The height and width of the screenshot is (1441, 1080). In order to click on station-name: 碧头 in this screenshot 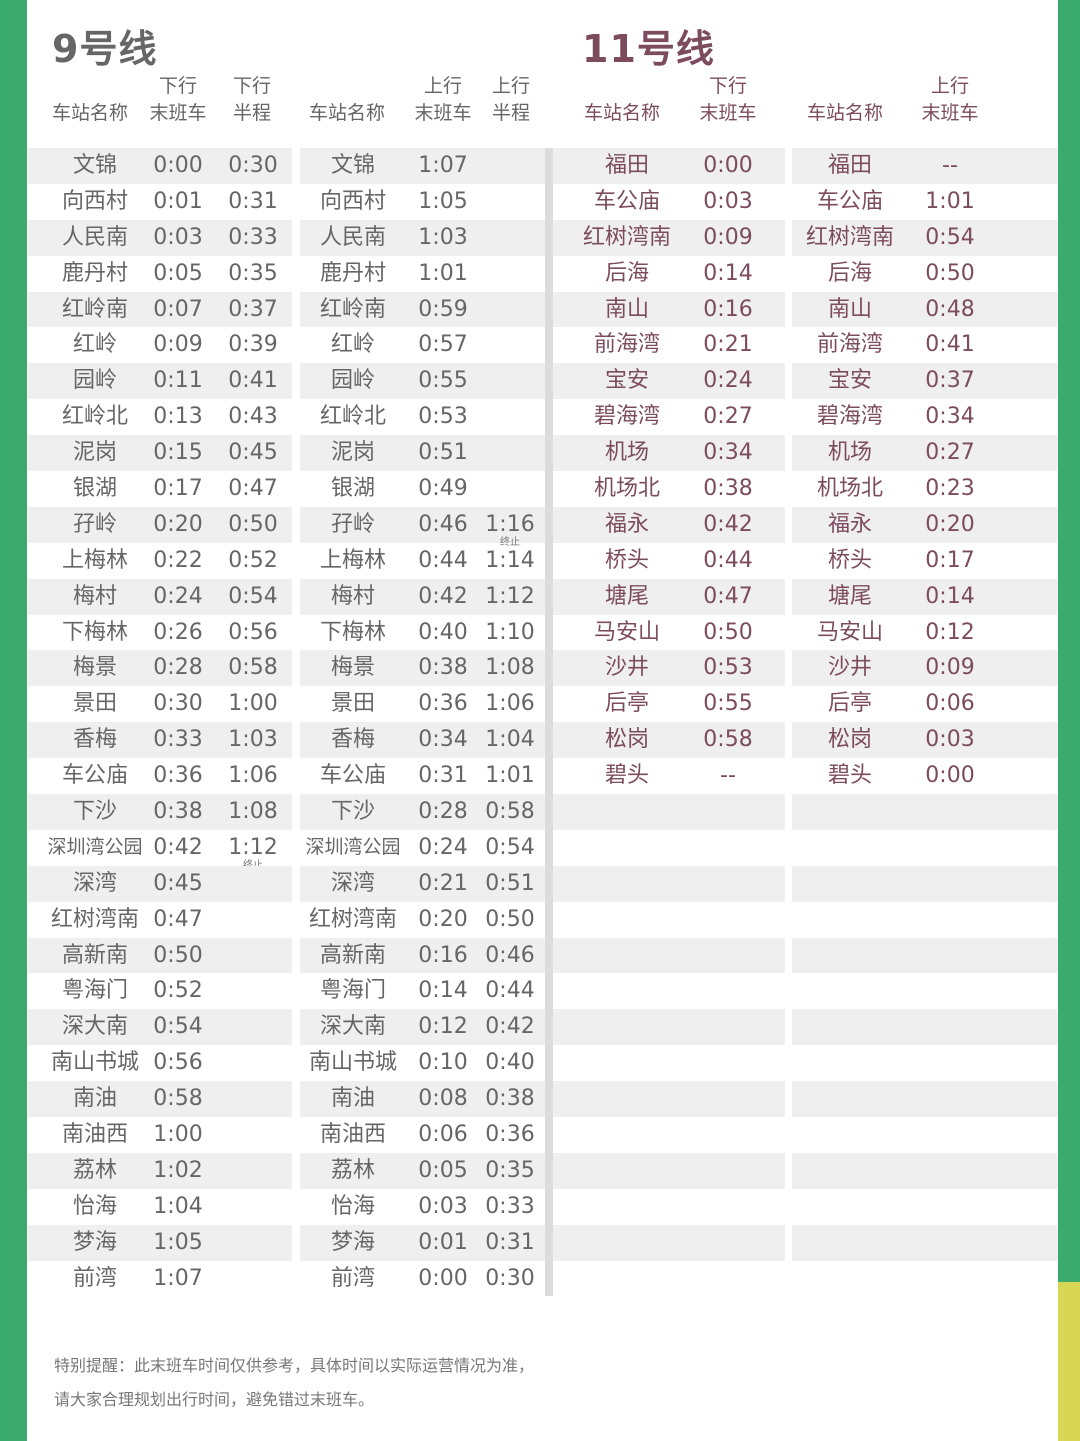, I will do `click(627, 776)`.